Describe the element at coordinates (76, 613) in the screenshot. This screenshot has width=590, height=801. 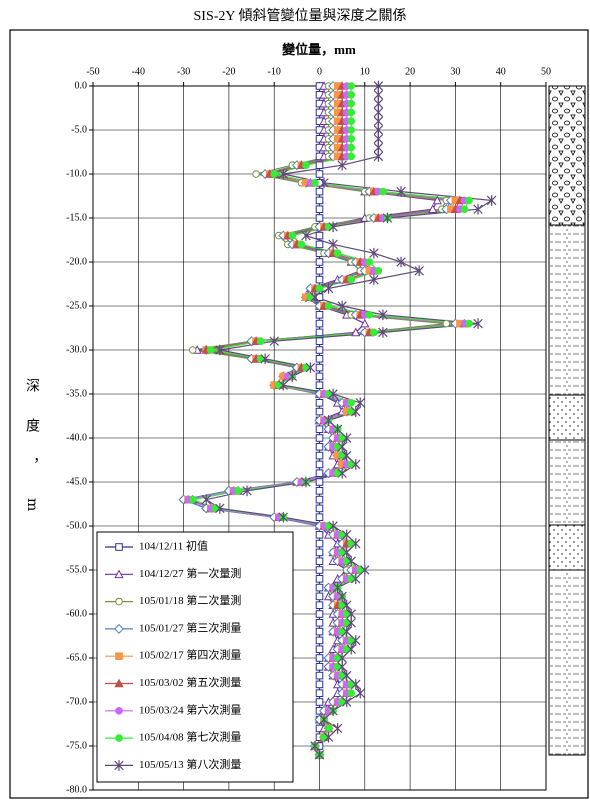
I see `y-tick-label: -60.0` at that location.